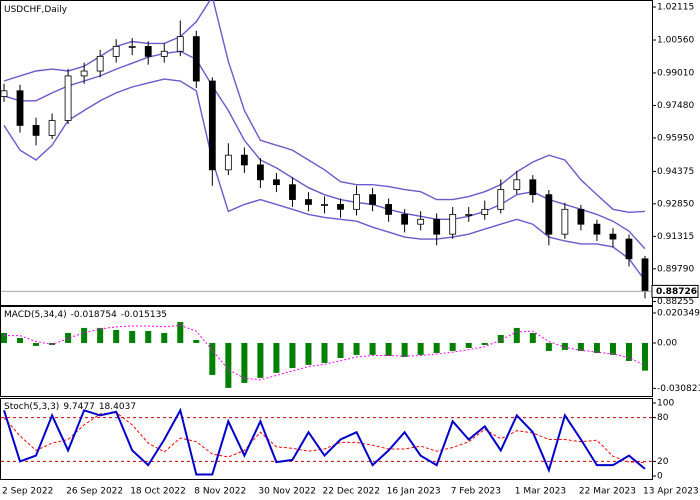 This screenshot has width=700, height=500. What do you see at coordinates (678, 313) in the screenshot?
I see `y-tick-label: 0.020349` at bounding box center [678, 313].